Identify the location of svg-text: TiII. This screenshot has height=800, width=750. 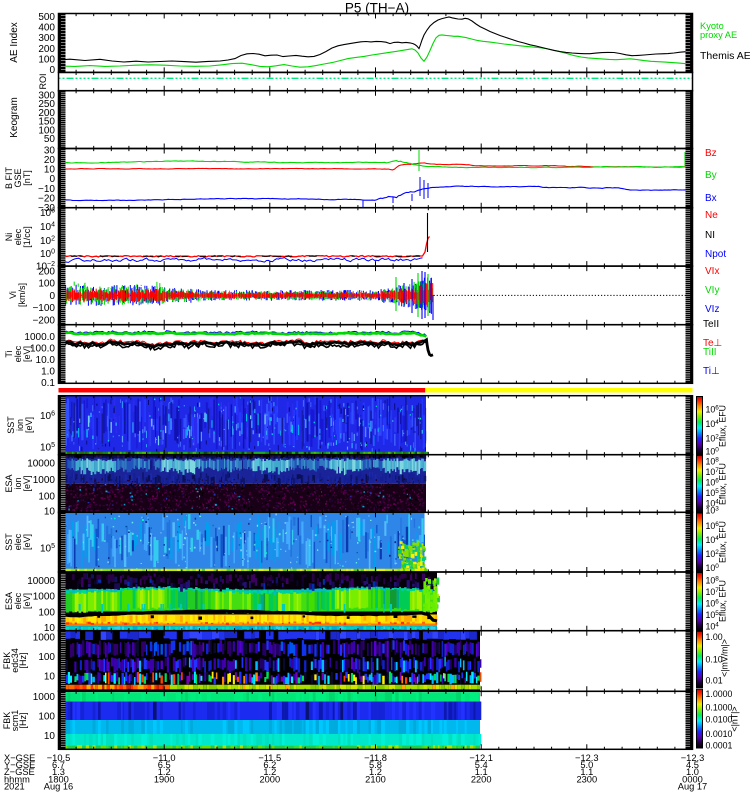
(710, 352).